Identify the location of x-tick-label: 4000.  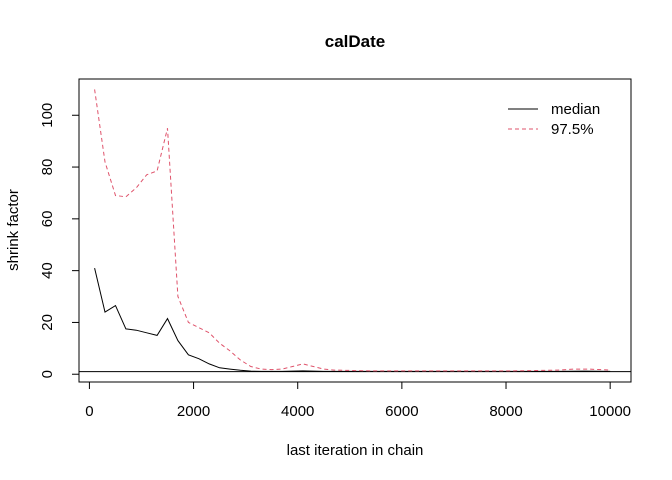
(297, 411).